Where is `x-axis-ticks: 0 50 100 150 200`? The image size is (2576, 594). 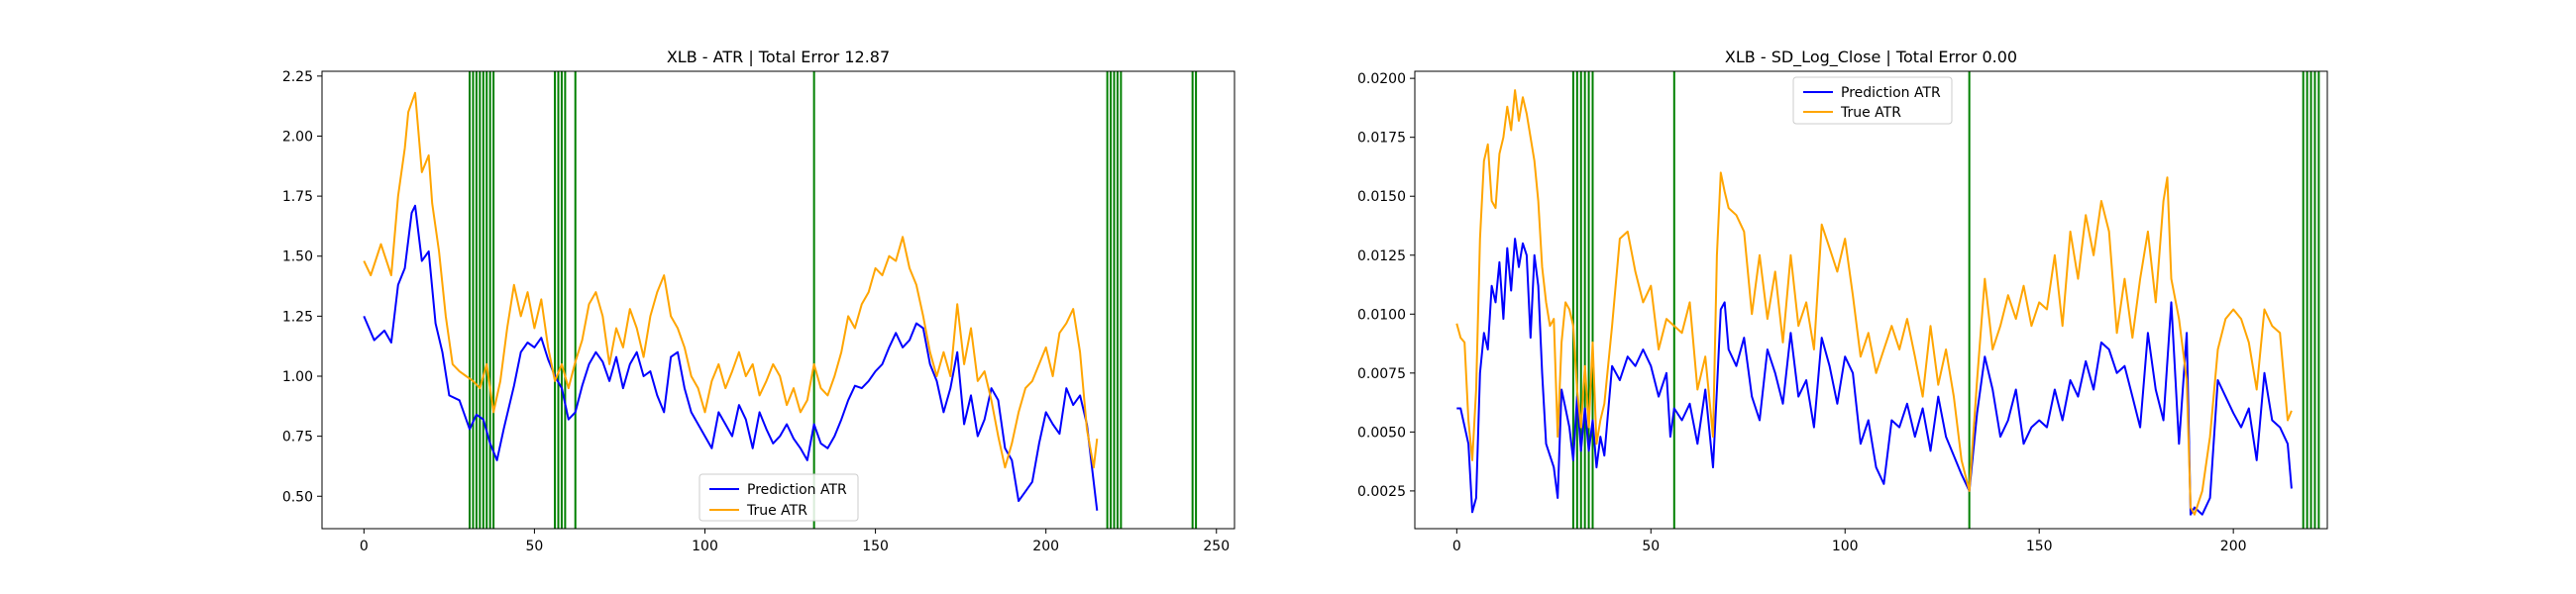
x-axis-ticks: 0 50 100 150 200 is located at coordinates (1849, 541).